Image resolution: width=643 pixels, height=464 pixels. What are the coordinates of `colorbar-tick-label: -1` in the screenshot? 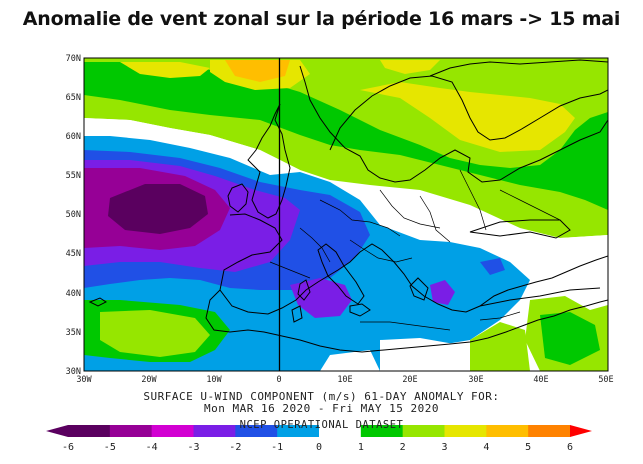 It's located at (277, 447).